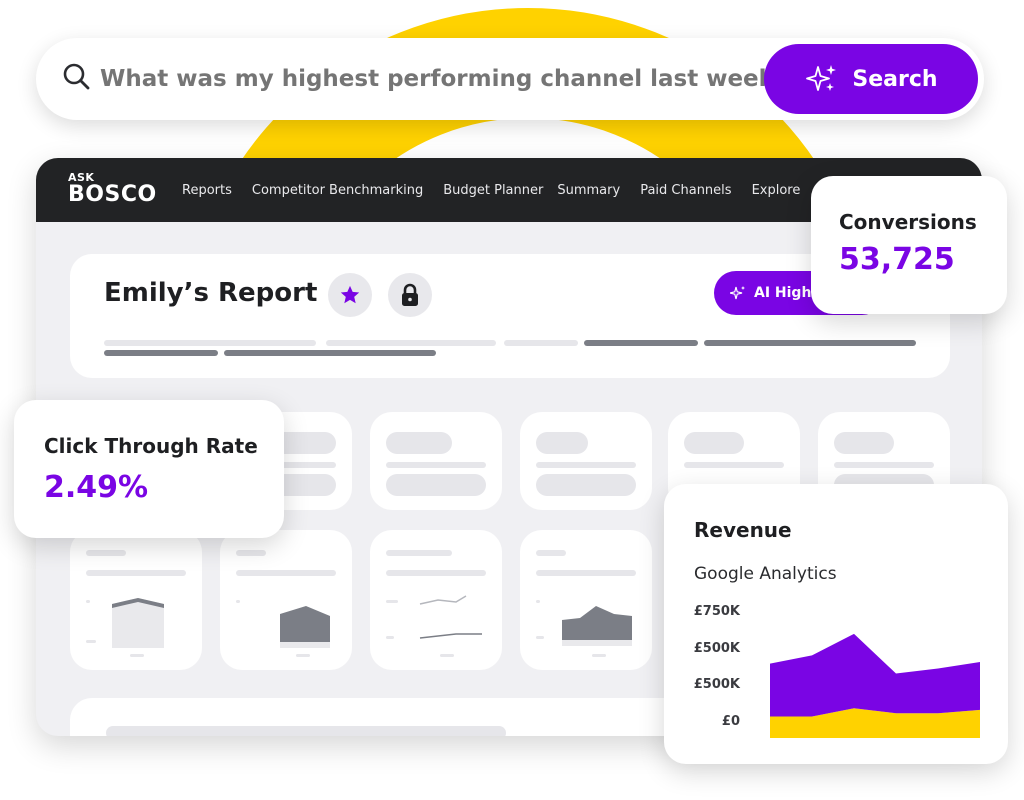  What do you see at coordinates (686, 190) in the screenshot?
I see `nav-item-paid-channels: Paid Channels` at bounding box center [686, 190].